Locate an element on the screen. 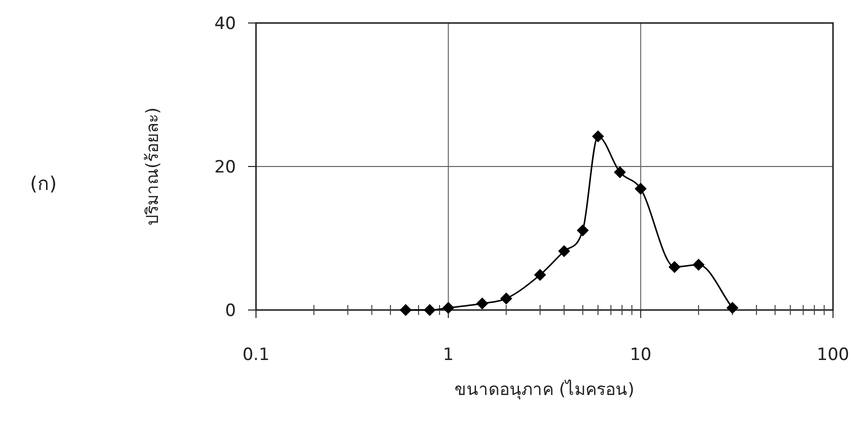 The width and height of the screenshot is (851, 427). y-axis-title: ปริมาณ(ร้อยละ) is located at coordinates (153, 166).